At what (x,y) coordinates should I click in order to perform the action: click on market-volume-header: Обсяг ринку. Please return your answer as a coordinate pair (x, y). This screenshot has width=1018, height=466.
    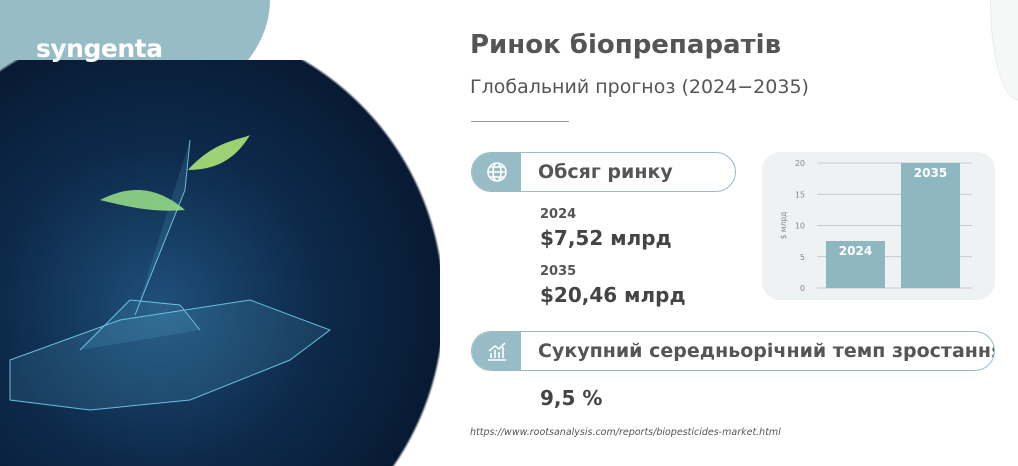
    Looking at the image, I should click on (603, 172).